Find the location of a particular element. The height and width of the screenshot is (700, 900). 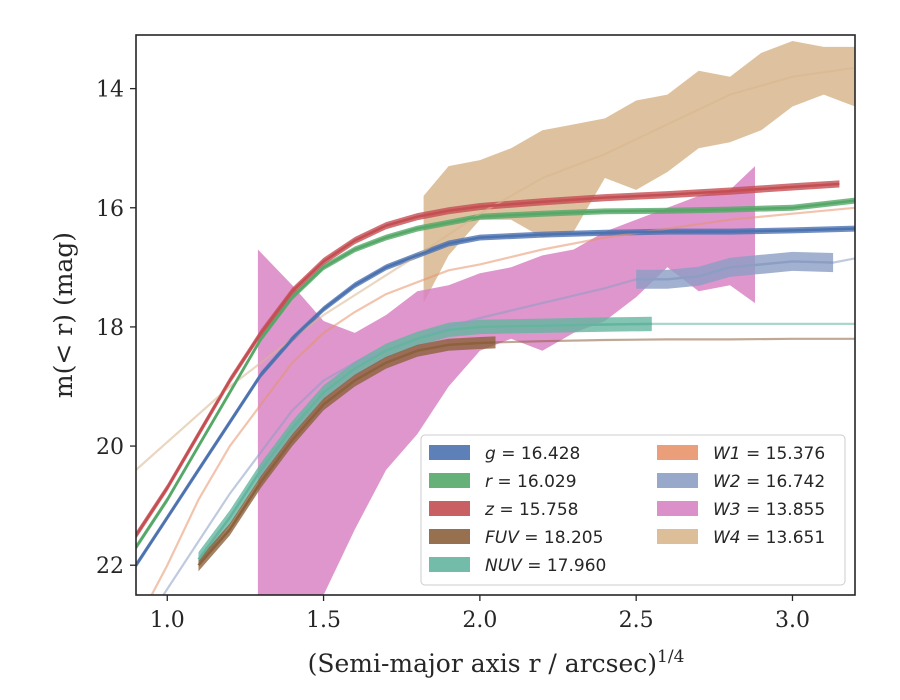

legend-swatch-nuv is located at coordinates (449, 564).